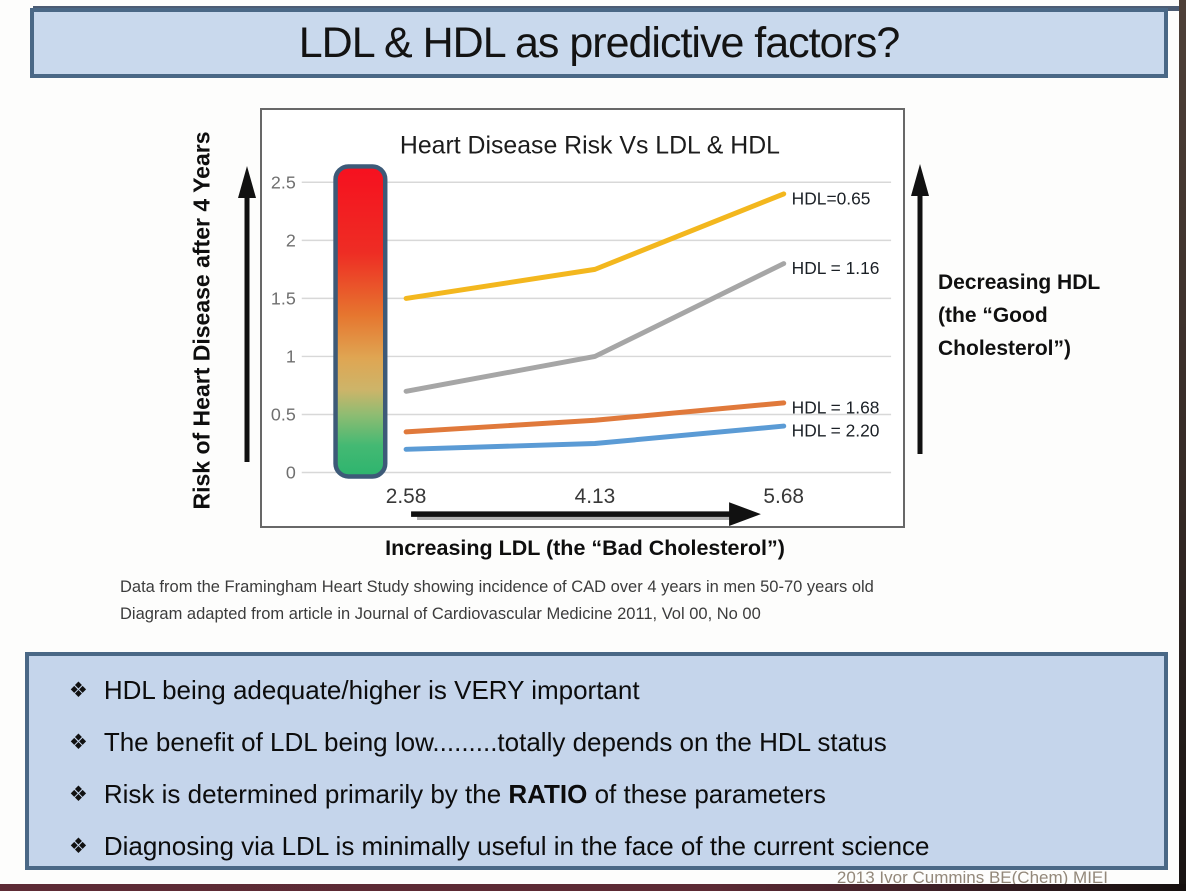 This screenshot has height=891, width=1186. Describe the element at coordinates (283, 182) in the screenshot. I see `y-tick-label: 2.5` at that location.